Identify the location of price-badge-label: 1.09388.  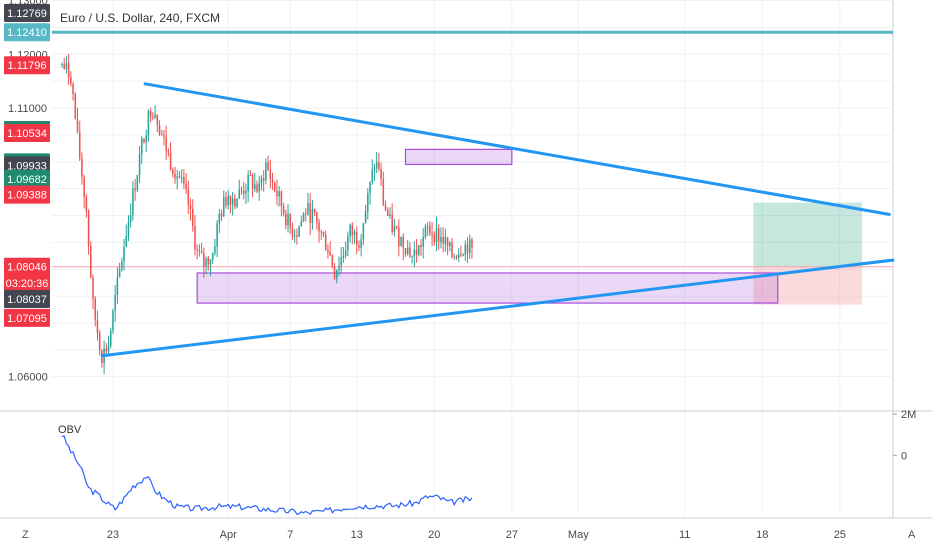
(27, 196).